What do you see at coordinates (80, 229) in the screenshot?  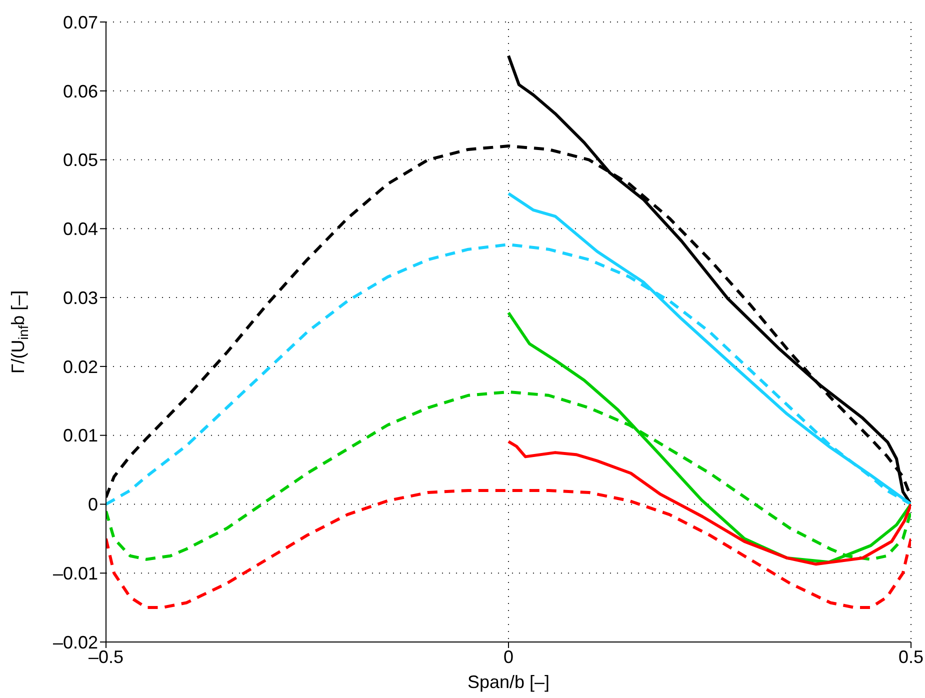 I see `y-tick-label: 0.04` at bounding box center [80, 229].